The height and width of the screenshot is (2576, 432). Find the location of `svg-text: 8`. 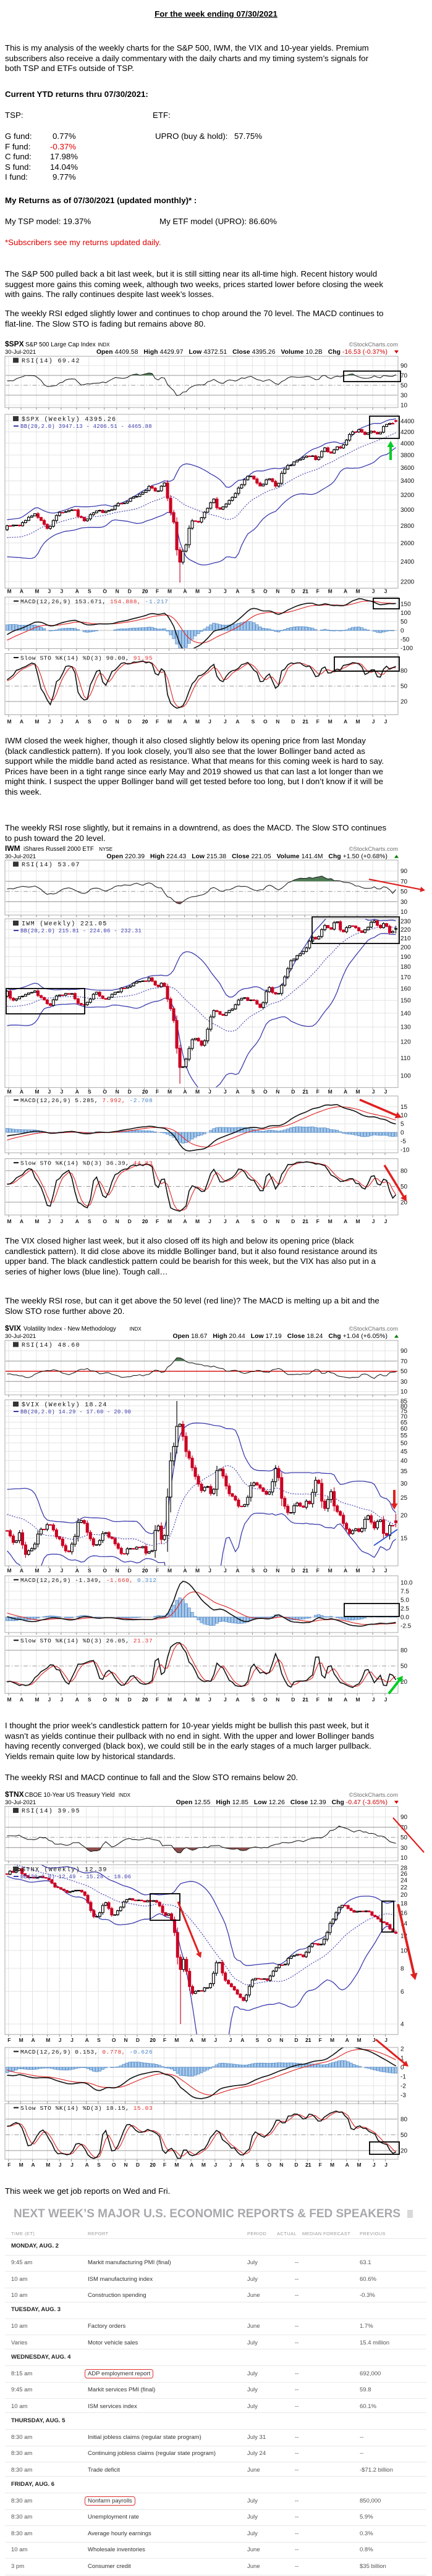

svg-text: 8 is located at coordinates (402, 1969).